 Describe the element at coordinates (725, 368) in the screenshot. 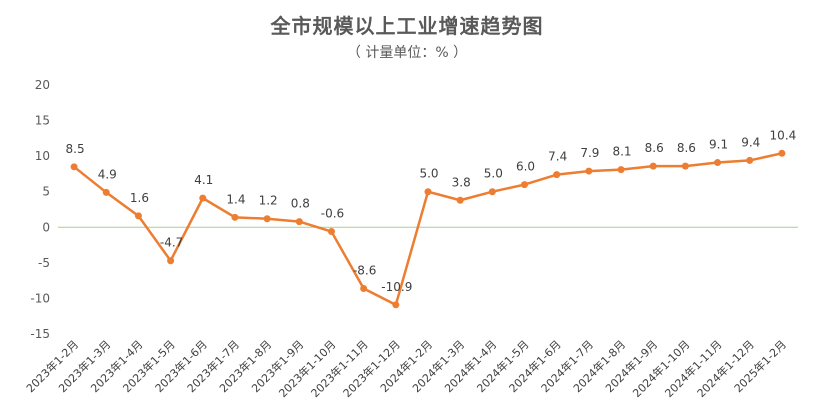

I see `x-tick-label: 2024年1-12月` at that location.